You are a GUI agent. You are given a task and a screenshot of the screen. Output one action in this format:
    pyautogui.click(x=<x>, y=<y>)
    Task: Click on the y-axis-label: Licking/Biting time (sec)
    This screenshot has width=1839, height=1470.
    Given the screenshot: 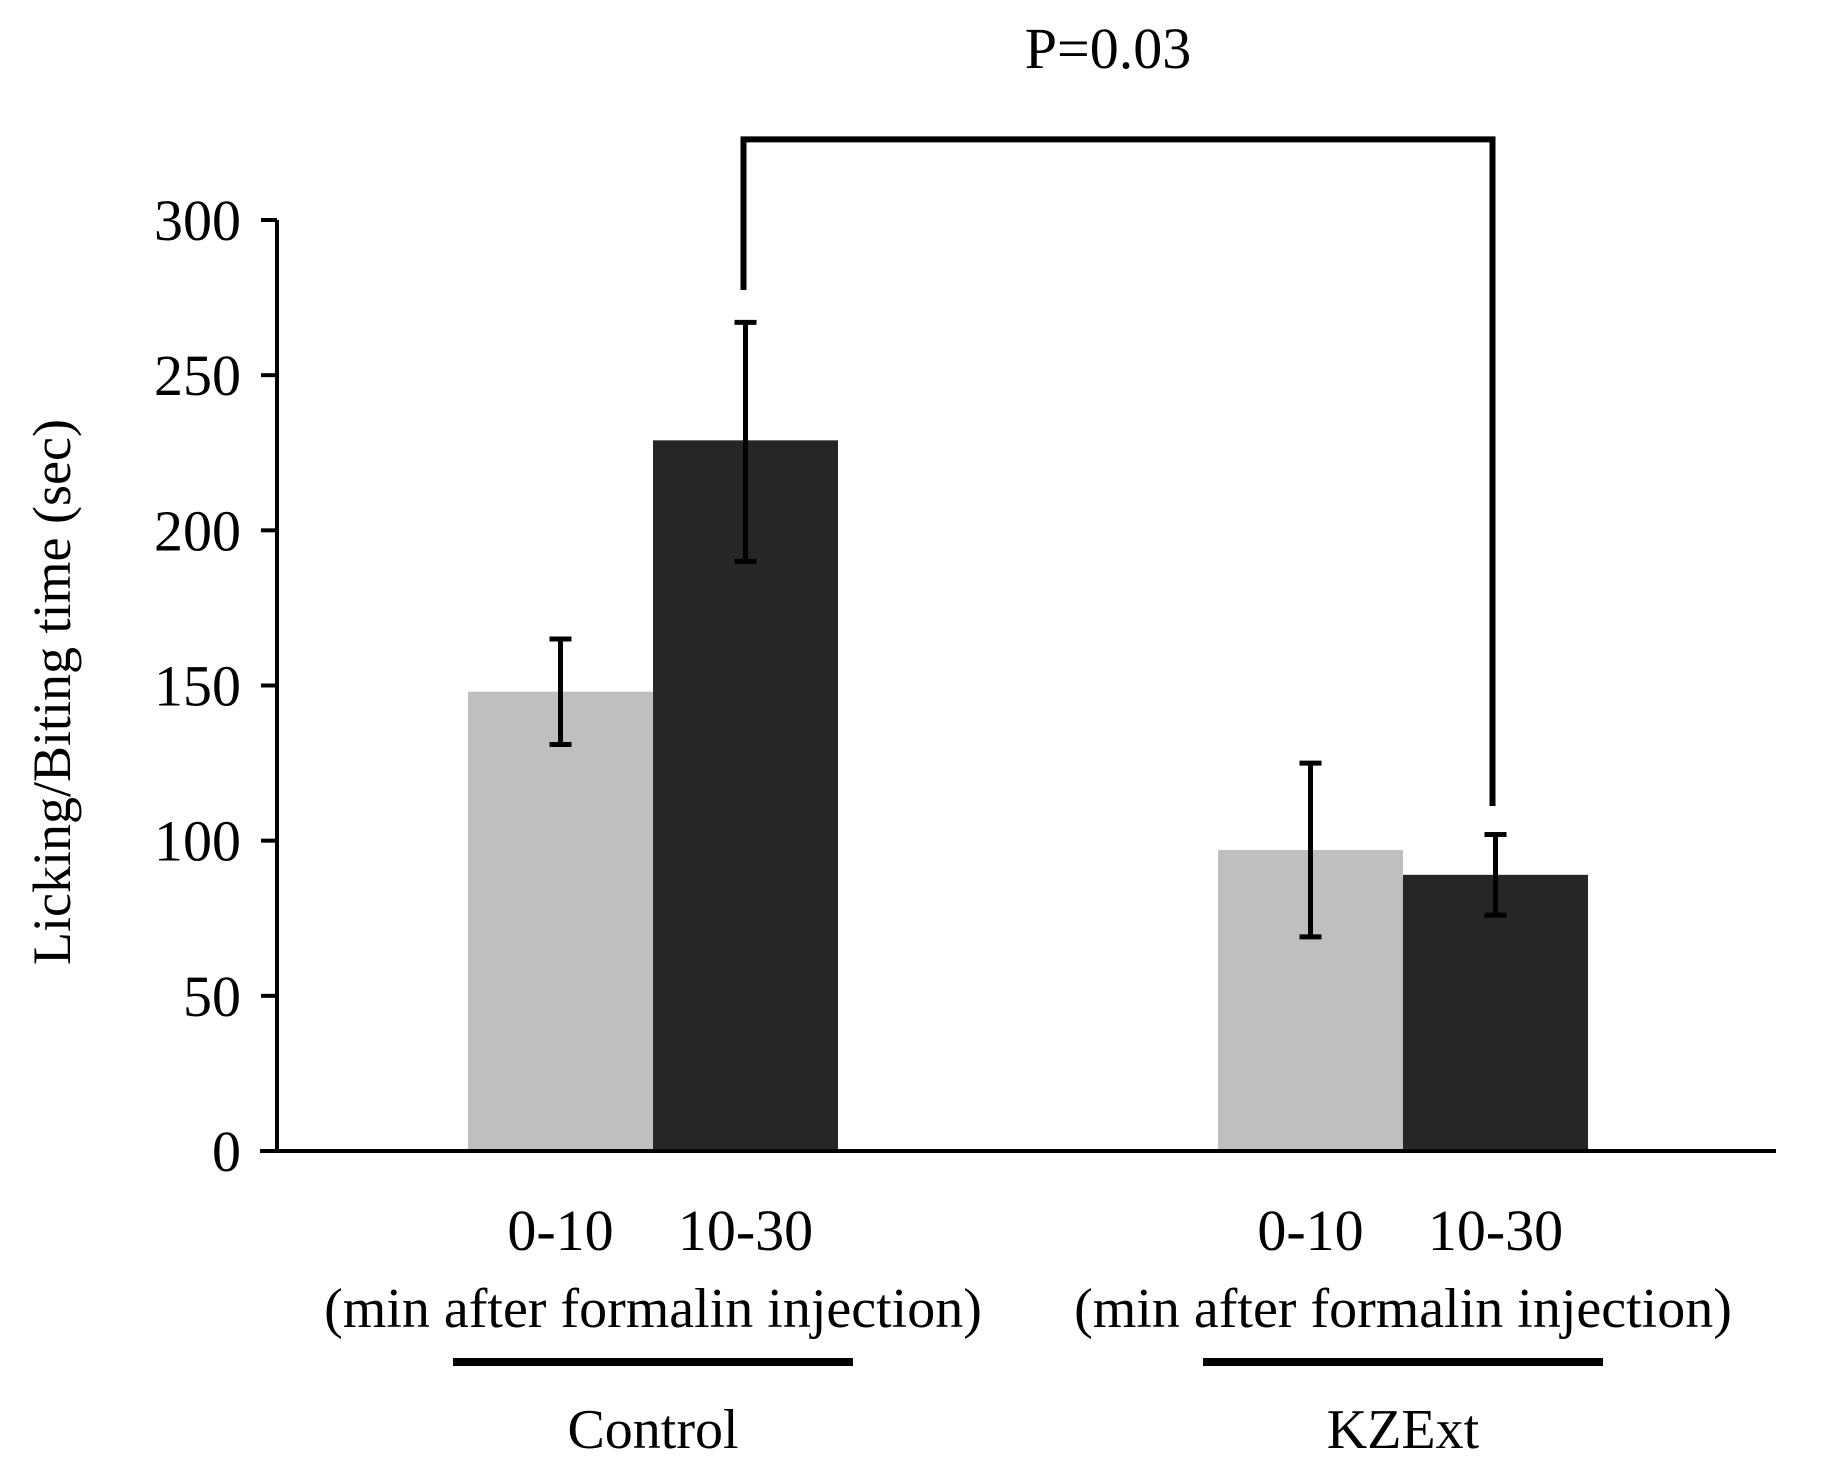 What is the action you would take?
    pyautogui.click(x=52, y=692)
    